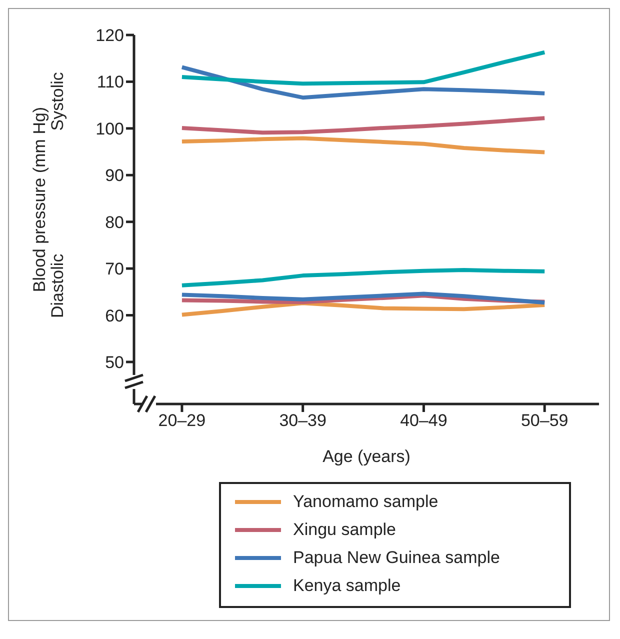 The width and height of the screenshot is (620, 639). Describe the element at coordinates (114, 222) in the screenshot. I see `y-tick-label: 80` at that location.